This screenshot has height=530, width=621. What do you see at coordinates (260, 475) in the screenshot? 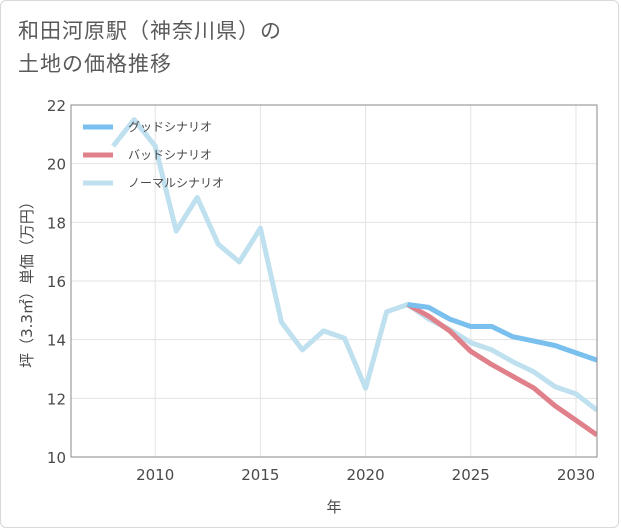
I see `x-tick-label: 2015` at bounding box center [260, 475].